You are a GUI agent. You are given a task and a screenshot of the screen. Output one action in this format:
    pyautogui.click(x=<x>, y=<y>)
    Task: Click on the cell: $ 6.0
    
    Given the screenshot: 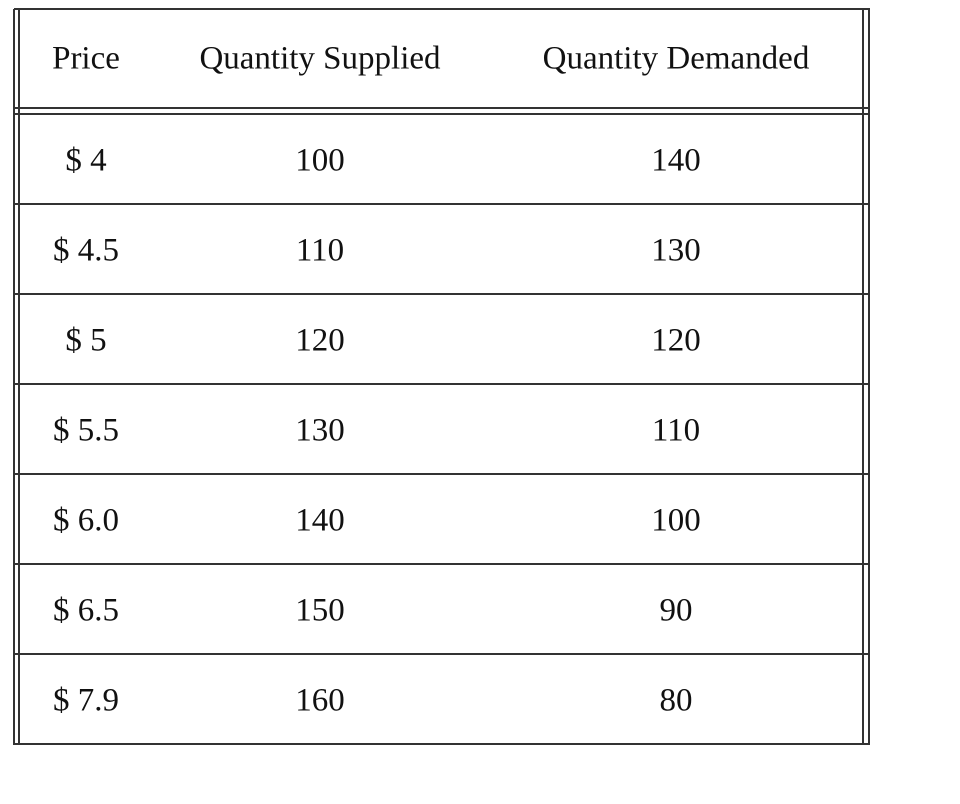 What is the action you would take?
    pyautogui.click(x=86, y=521)
    